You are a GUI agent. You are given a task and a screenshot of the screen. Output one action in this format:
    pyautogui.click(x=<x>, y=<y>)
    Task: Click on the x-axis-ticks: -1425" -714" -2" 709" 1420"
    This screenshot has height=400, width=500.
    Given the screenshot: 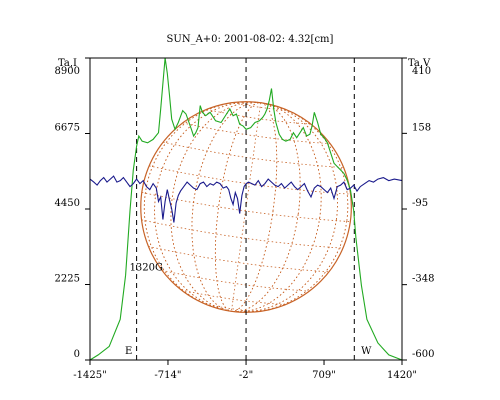 What is the action you would take?
    pyautogui.click(x=245, y=370)
    